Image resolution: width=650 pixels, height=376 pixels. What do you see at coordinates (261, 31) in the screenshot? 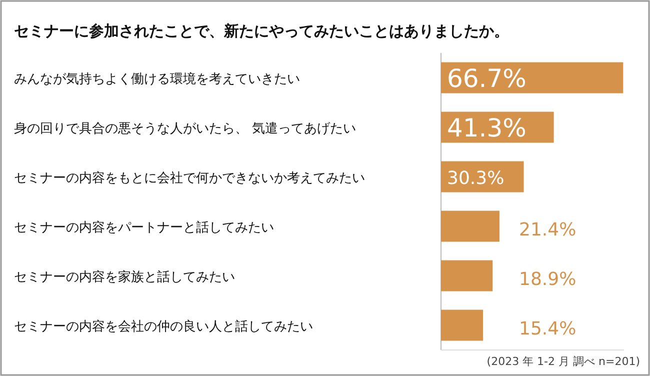
I see `text: セミナーに参加されたことで、新たにやってみたいことはありましたか。` at bounding box center [261, 31].